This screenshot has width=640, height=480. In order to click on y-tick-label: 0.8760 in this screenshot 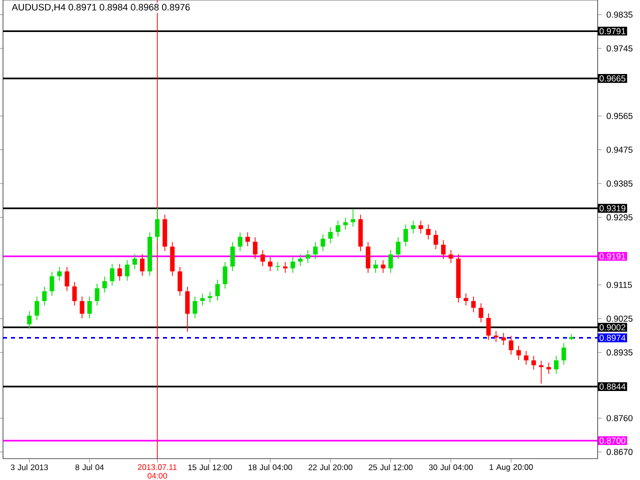, I will do `click(619, 418)`.